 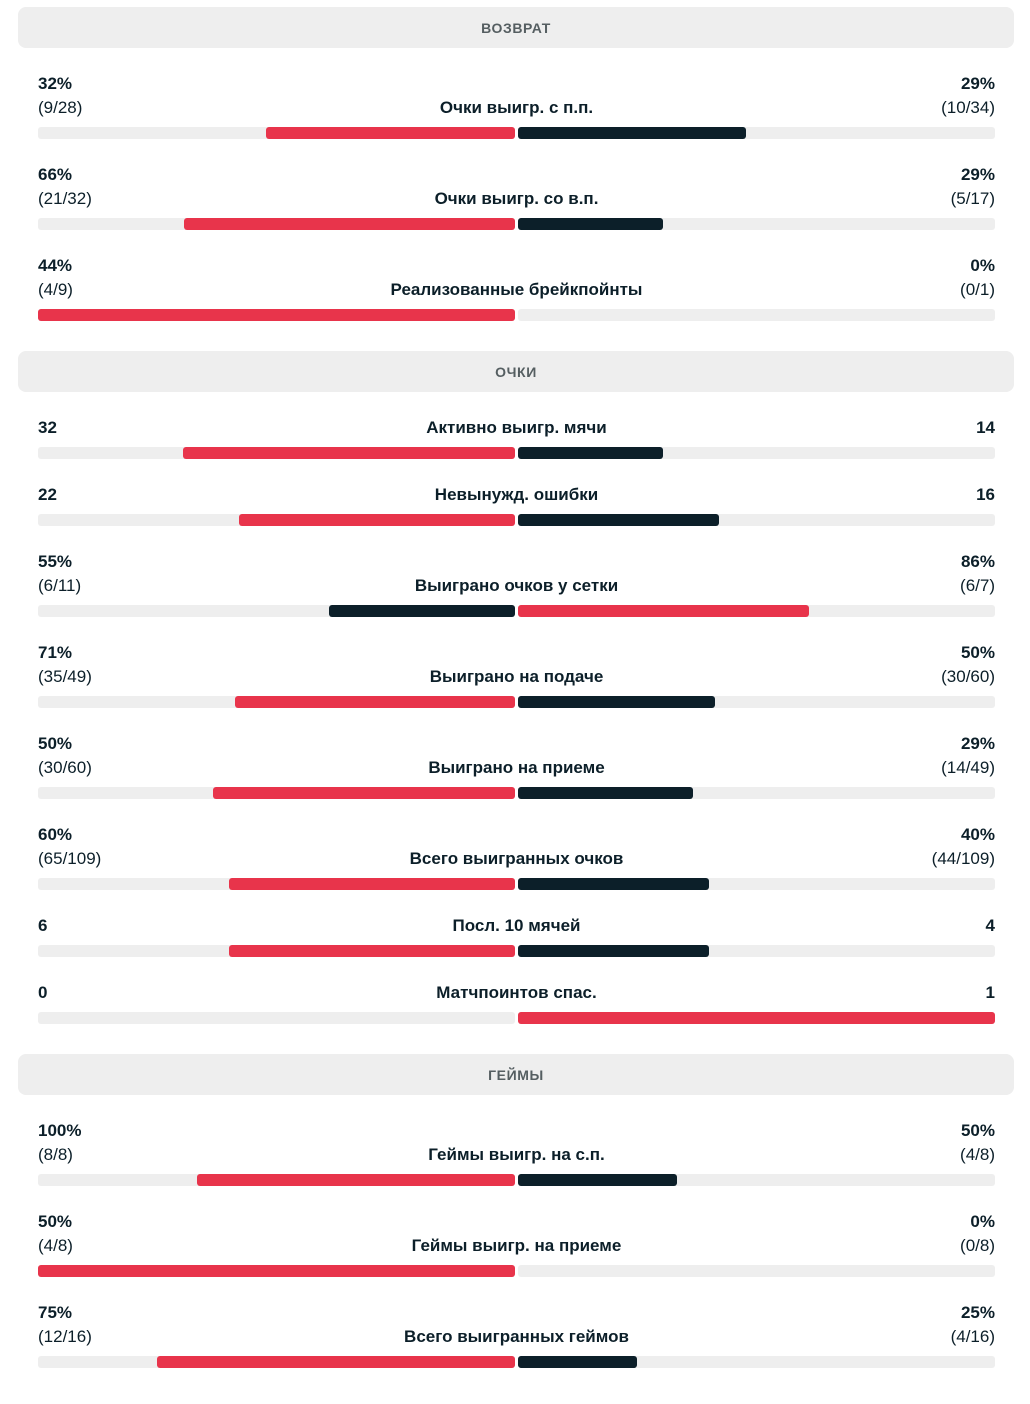 What do you see at coordinates (990, 925) in the screenshot?
I see `away-percent: 4` at bounding box center [990, 925].